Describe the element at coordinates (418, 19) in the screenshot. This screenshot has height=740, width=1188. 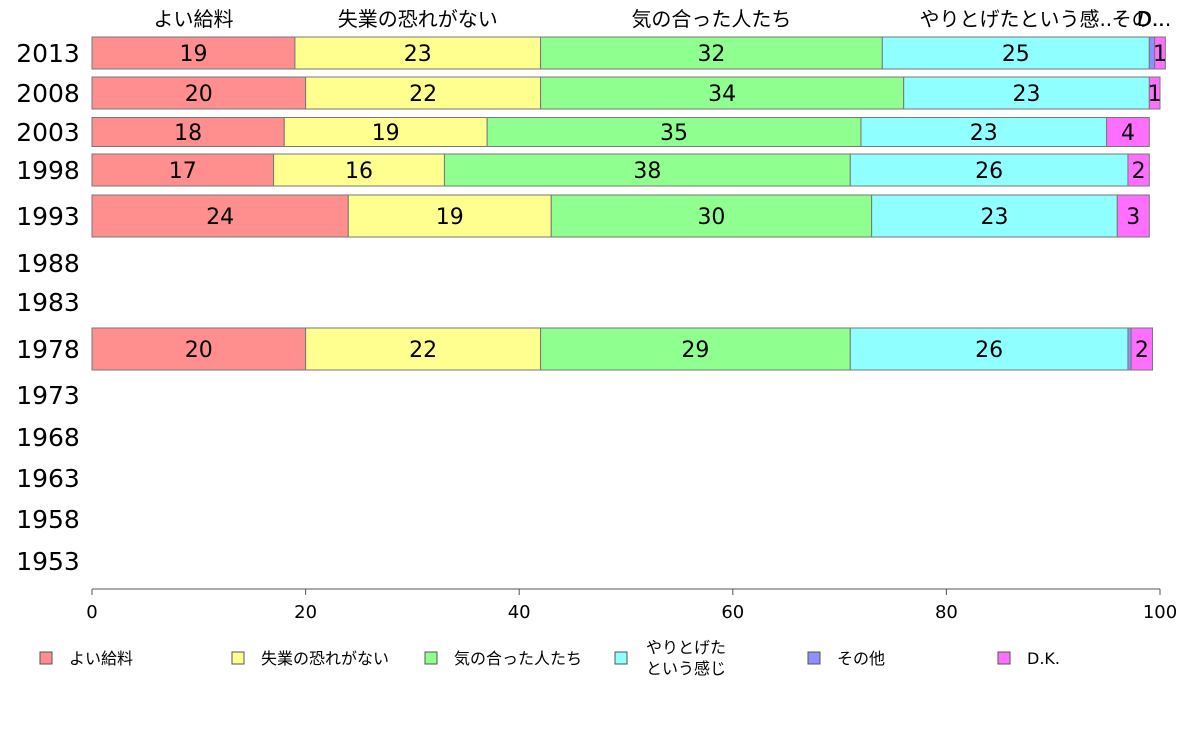
I see `top-column-label: 失業の恐れがない` at that location.